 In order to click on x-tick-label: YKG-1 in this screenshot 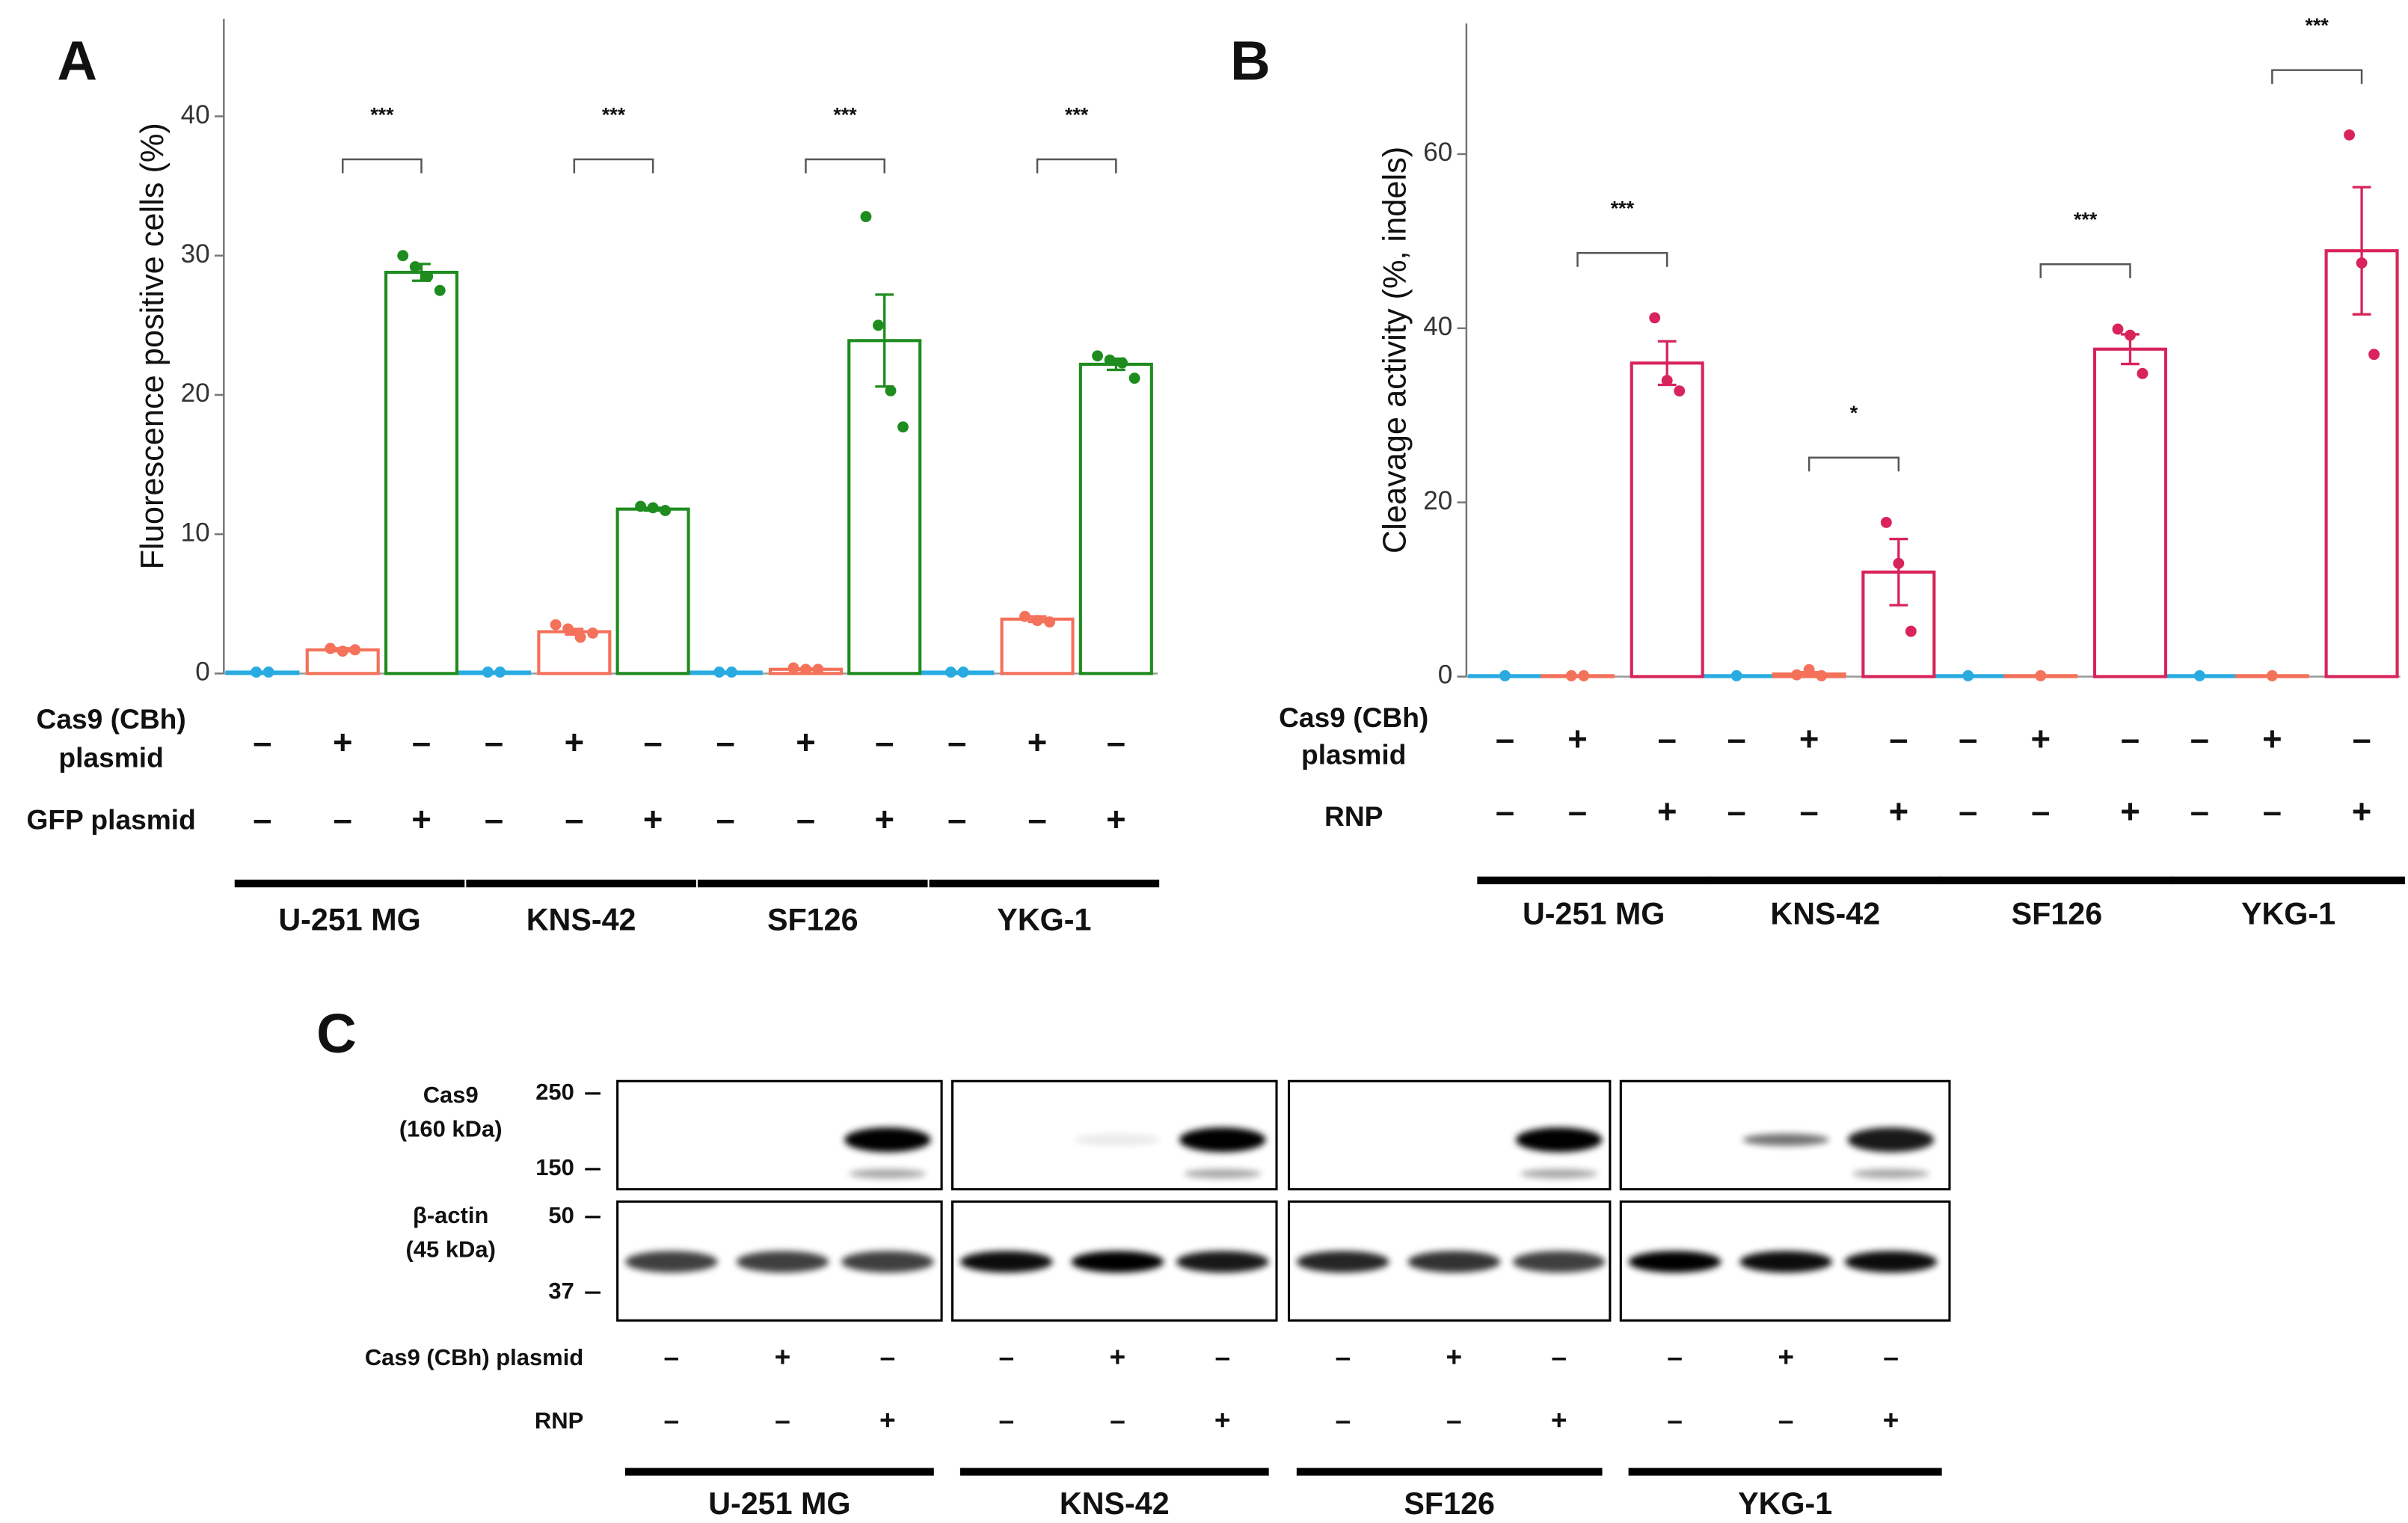, I will do `click(2288, 914)`.